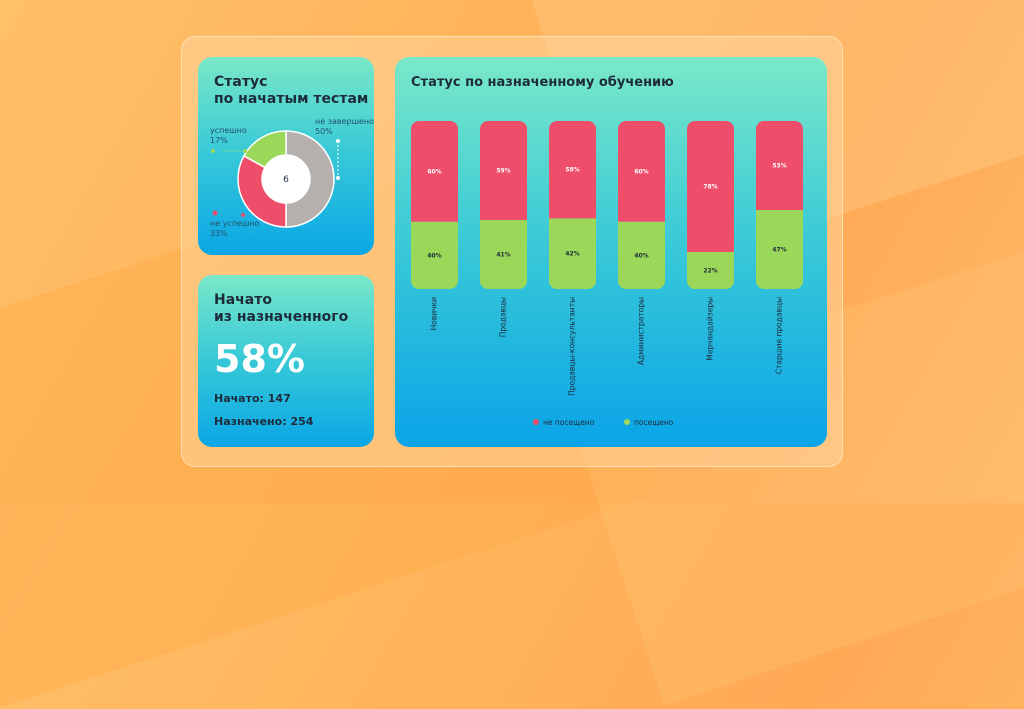 The width and height of the screenshot is (1024, 709). Describe the element at coordinates (344, 127) in the screenshot. I see `pending-legend: не завершено 50%` at that location.